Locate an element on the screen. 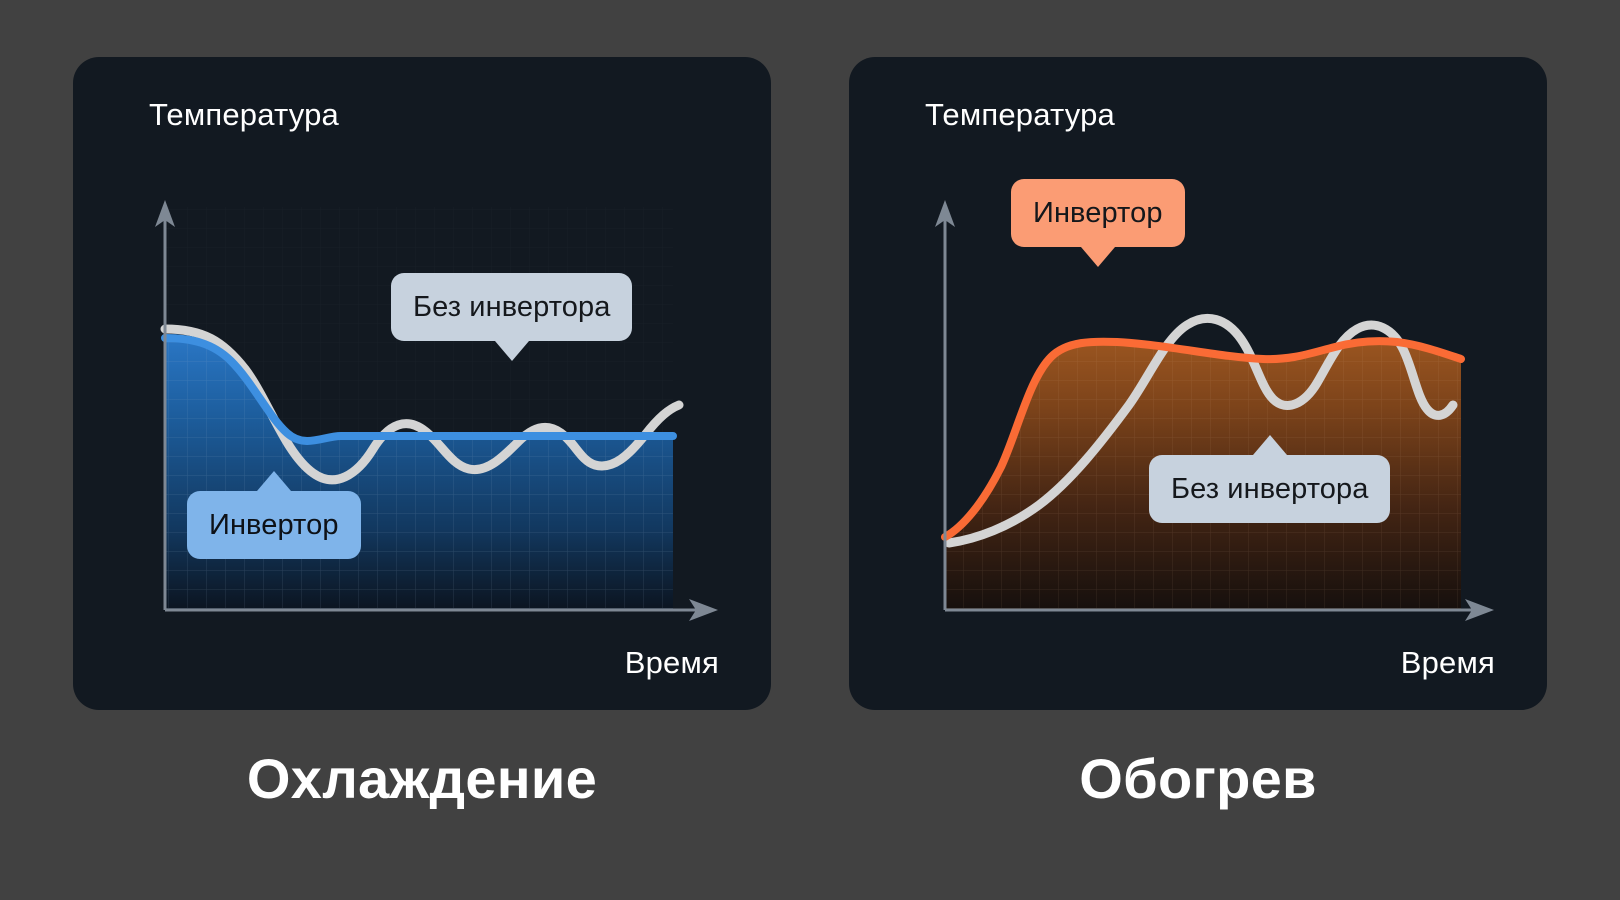 The width and height of the screenshot is (1620, 900). heating-callout-no-inverter: Без инвертора is located at coordinates (1270, 479).